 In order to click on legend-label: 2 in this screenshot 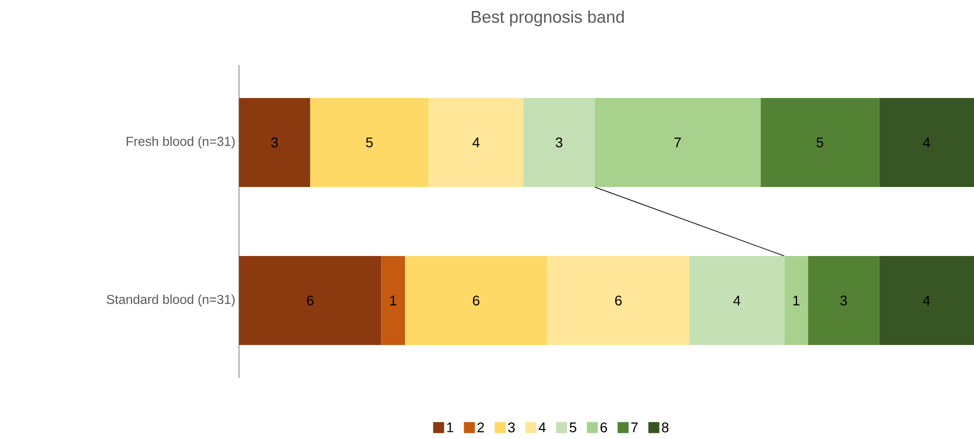, I will do `click(481, 427)`.